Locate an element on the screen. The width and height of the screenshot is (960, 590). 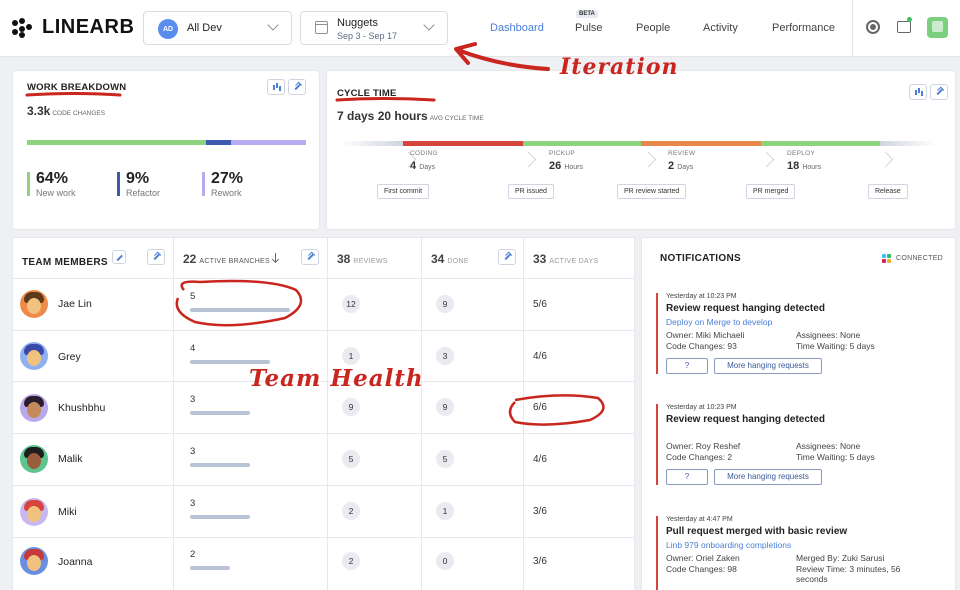
member-name: Jae Lin is located at coordinates (75, 304).